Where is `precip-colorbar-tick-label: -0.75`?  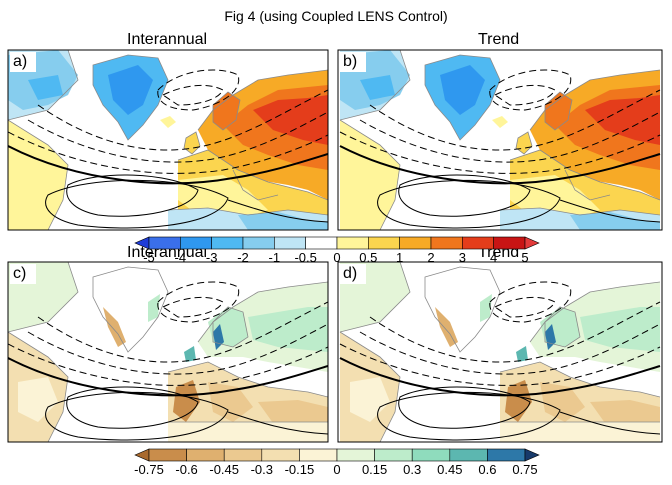 precip-colorbar-tick-label: -0.75 is located at coordinates (149, 469).